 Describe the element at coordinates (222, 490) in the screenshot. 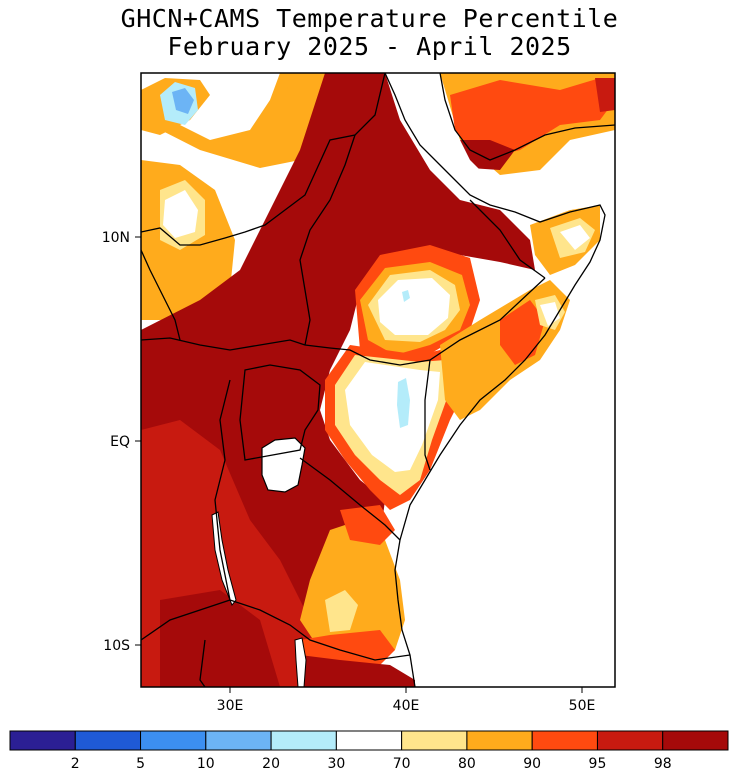

I see `border-drc` at that location.